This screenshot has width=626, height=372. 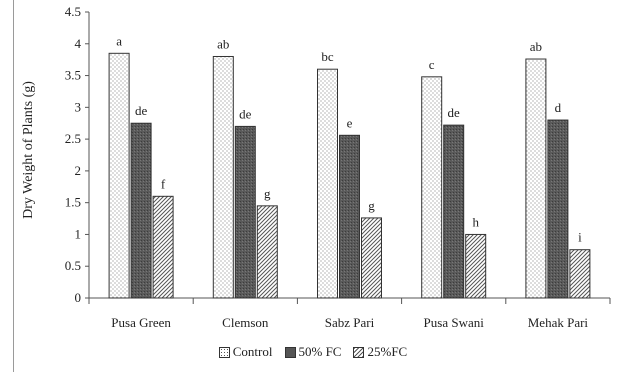 I want to click on y-tick-label: 1.5, so click(x=73, y=202).